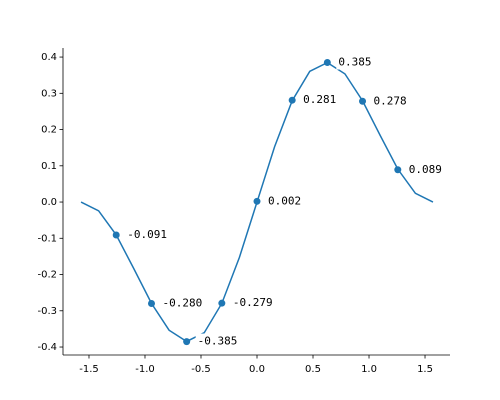  I want to click on value-label: 0.281, so click(319, 99).